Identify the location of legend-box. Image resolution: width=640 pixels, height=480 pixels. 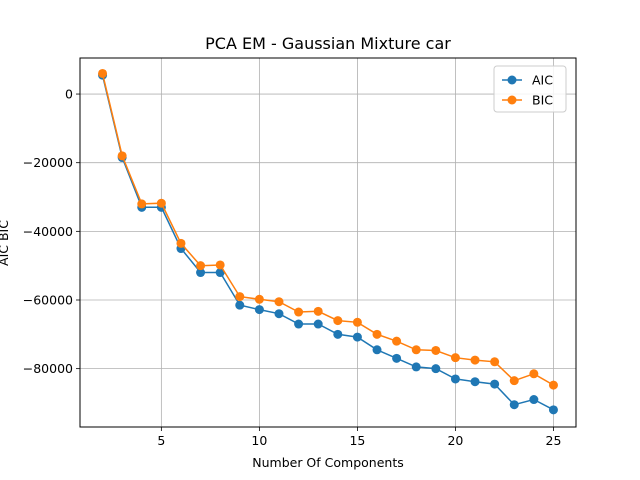
(530, 89).